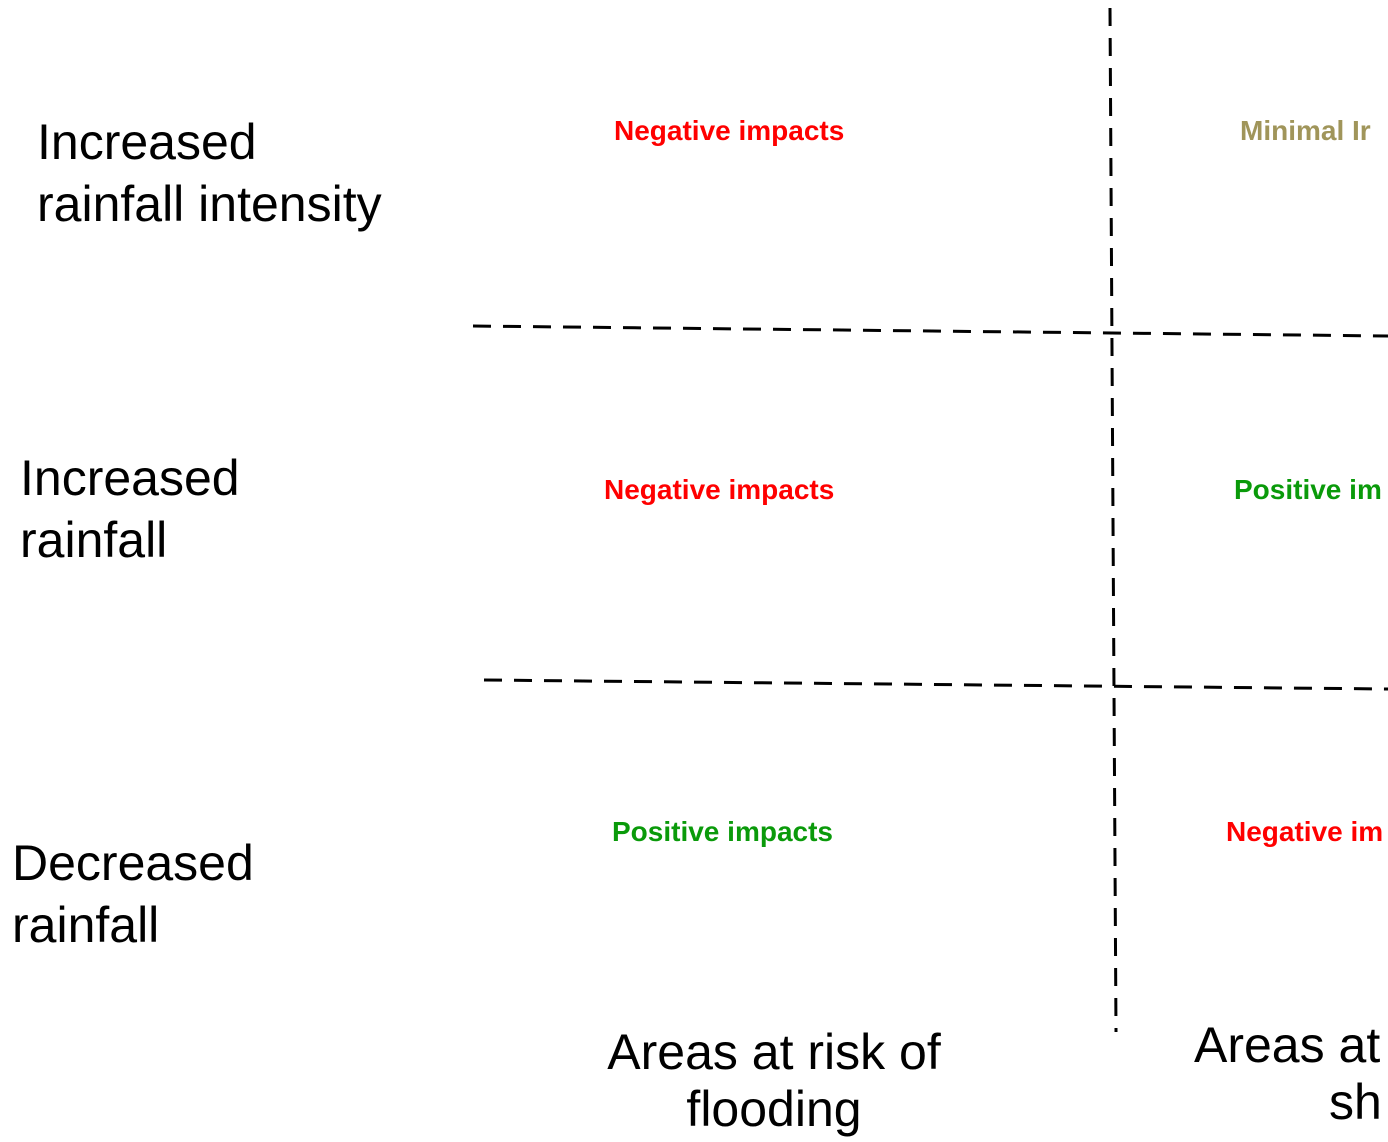 Image resolution: width=1388 pixels, height=1142 pixels. What do you see at coordinates (722, 831) in the screenshot?
I see `cell-impact-r3-c1: Positive impacts` at bounding box center [722, 831].